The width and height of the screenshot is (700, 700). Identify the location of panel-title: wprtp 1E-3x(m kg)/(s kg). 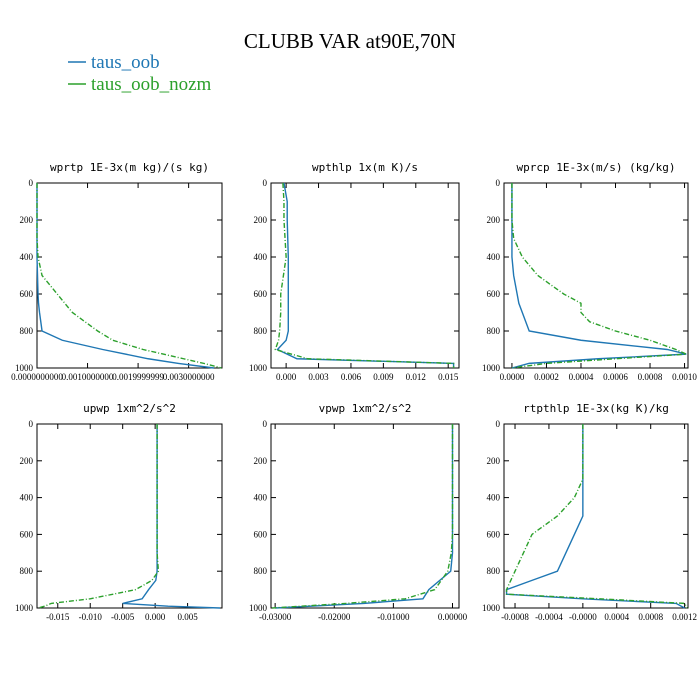
(129, 167).